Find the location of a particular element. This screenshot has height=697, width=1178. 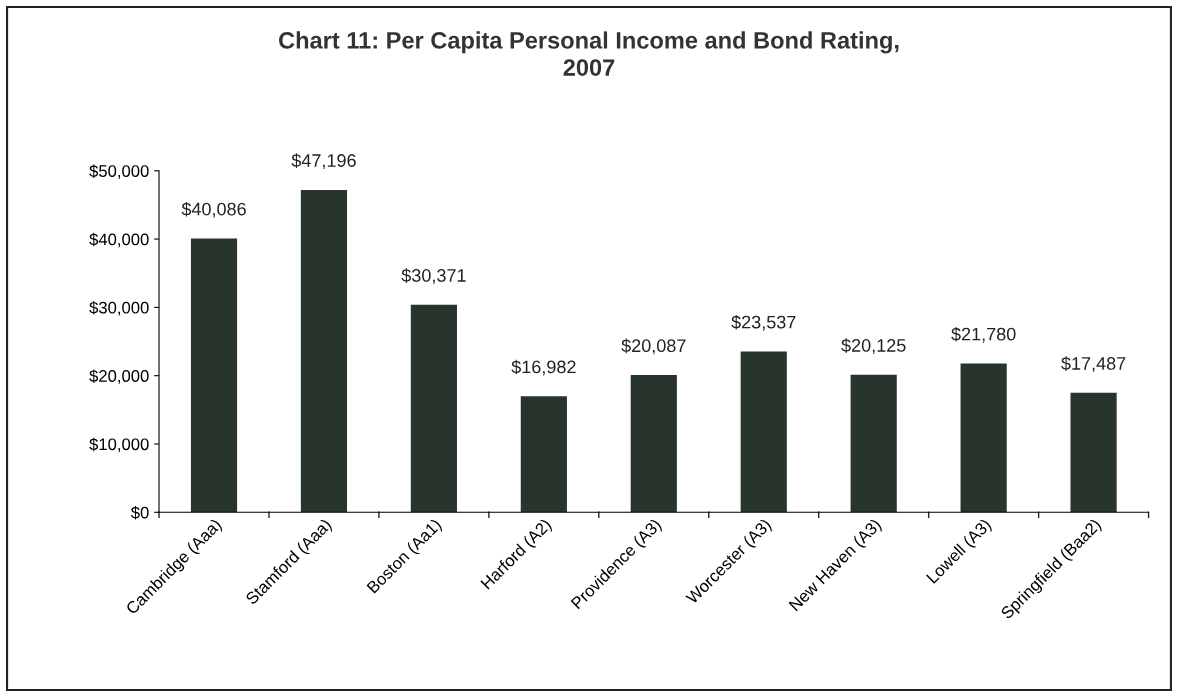

data-label: $30,371 is located at coordinates (433, 276).